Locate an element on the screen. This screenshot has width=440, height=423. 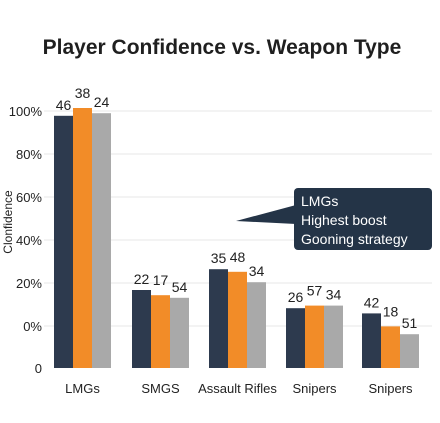
y-tick-label: 100% is located at coordinates (26, 111).